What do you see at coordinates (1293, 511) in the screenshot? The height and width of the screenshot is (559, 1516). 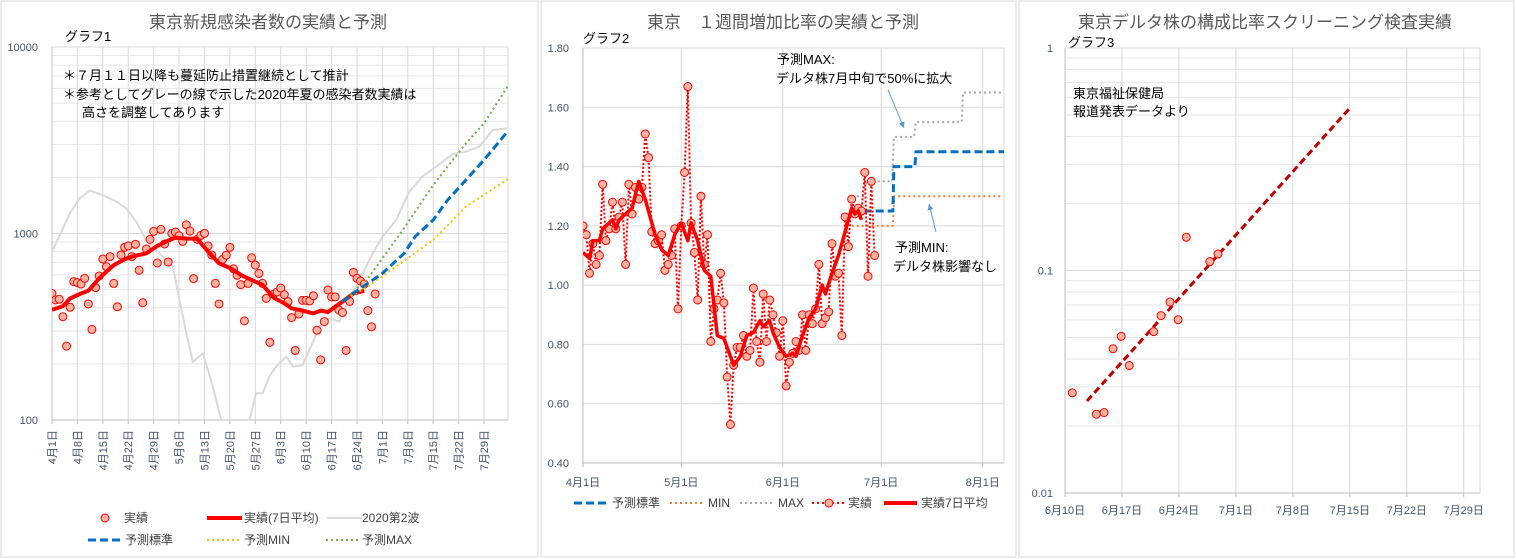 I see `x-tick-label: 7月8日` at bounding box center [1293, 511].